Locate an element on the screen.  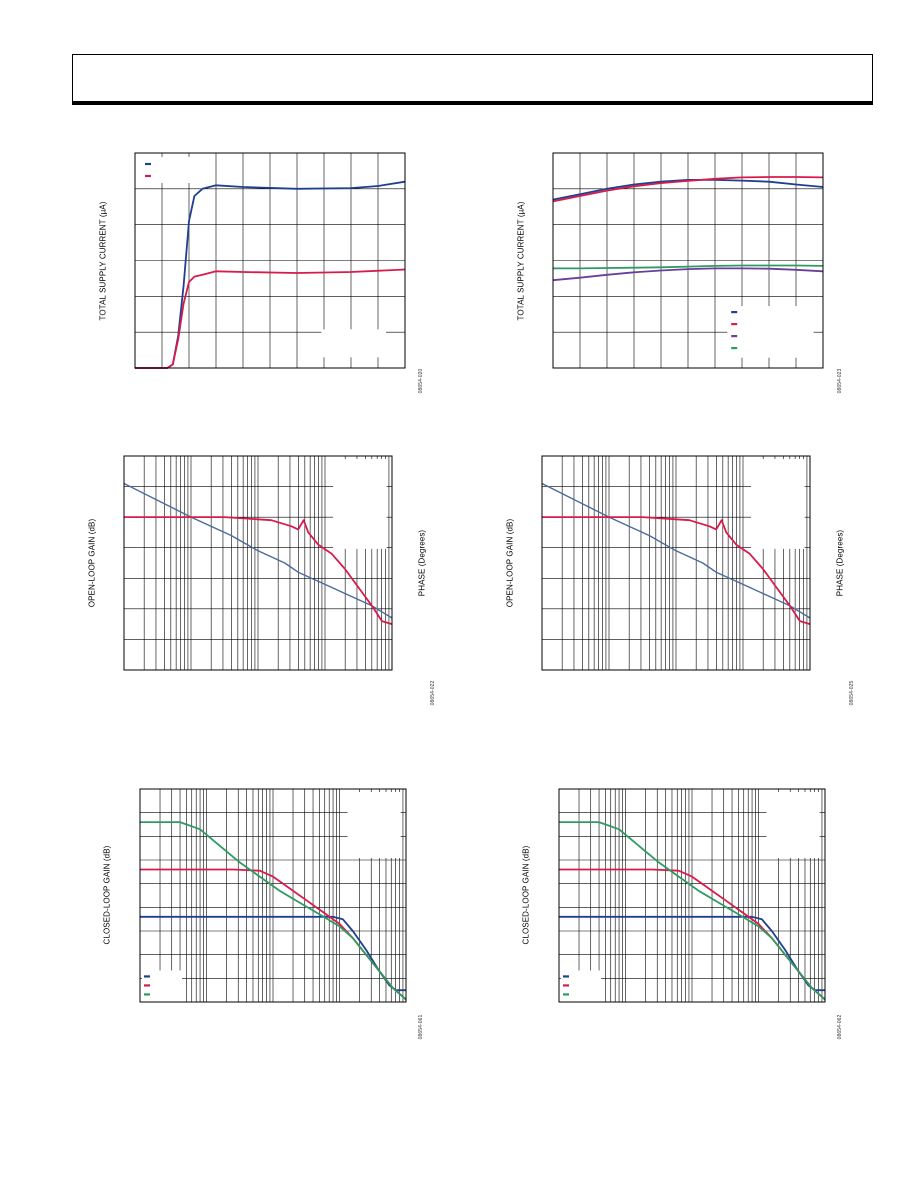
chart-1-ylabel: TOTAL SUPPLY CURRENT (µA) is located at coordinates (103, 261).